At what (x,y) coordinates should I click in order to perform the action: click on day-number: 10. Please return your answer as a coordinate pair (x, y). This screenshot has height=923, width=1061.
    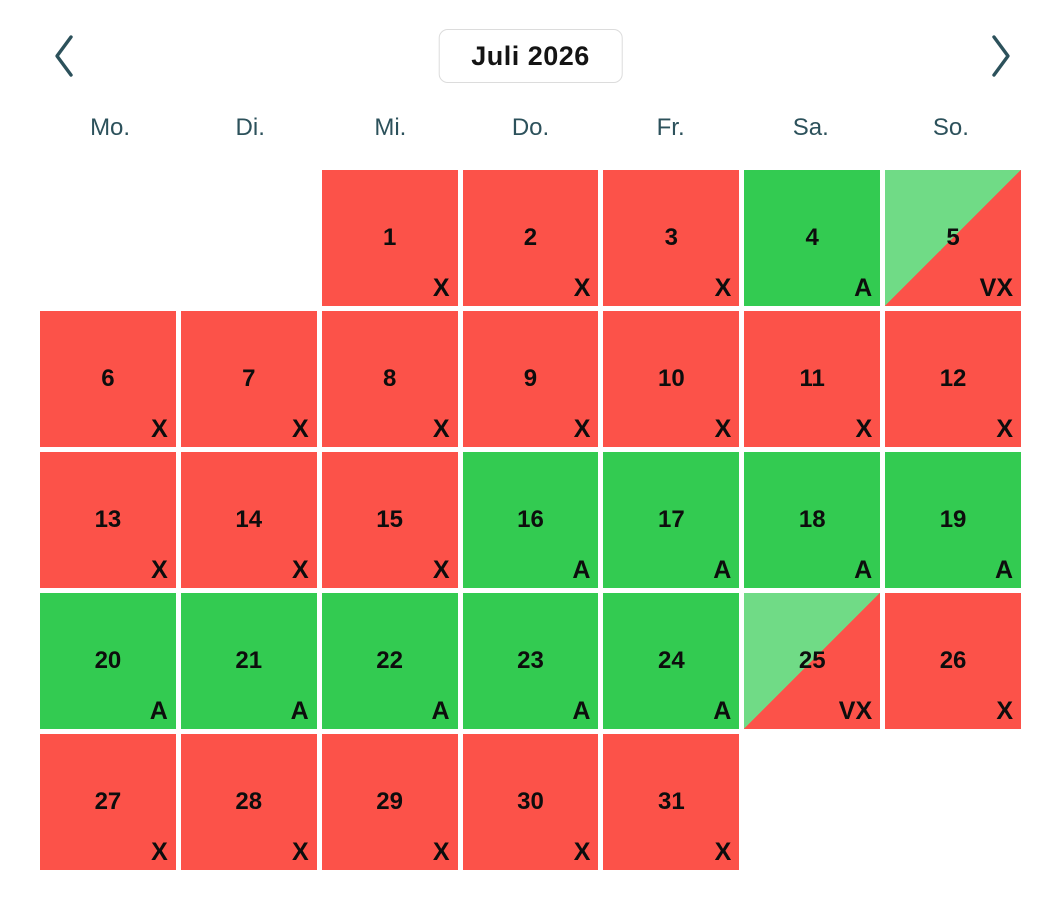
    Looking at the image, I should click on (671, 378).